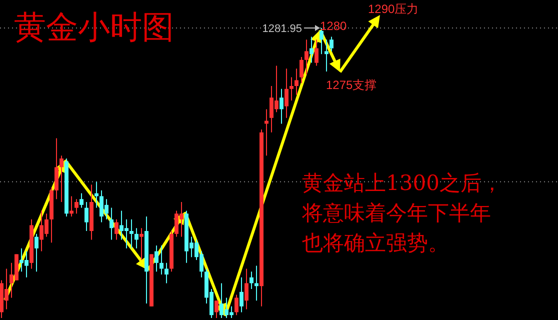 Image resolution: width=558 pixels, height=320 pixels. Describe the element at coordinates (393, 9) in the screenshot. I see `text: 1290压力` at that location.